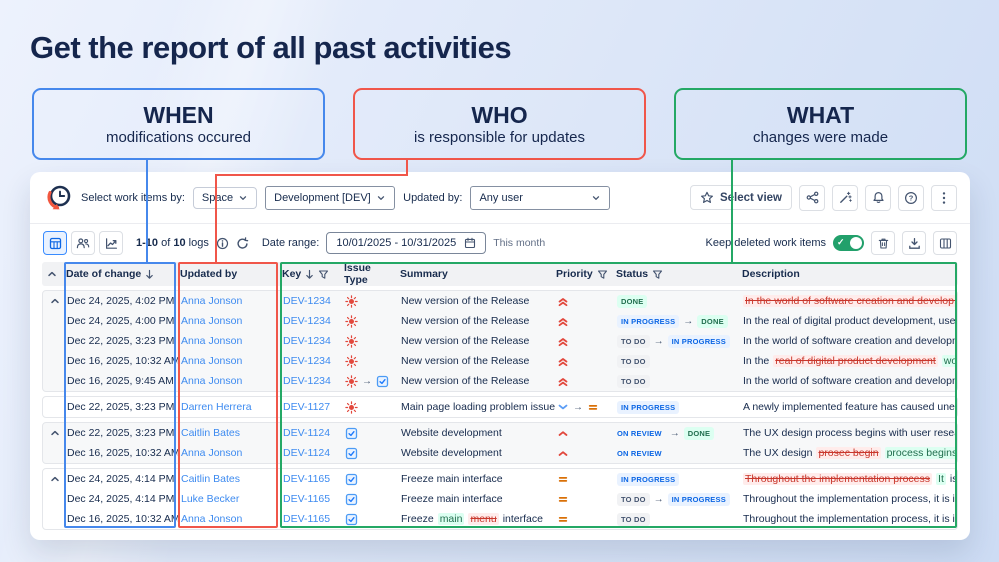 Image resolution: width=999 pixels, height=562 pixels. Describe the element at coordinates (83, 243) in the screenshot. I see `people-view-button` at that location.